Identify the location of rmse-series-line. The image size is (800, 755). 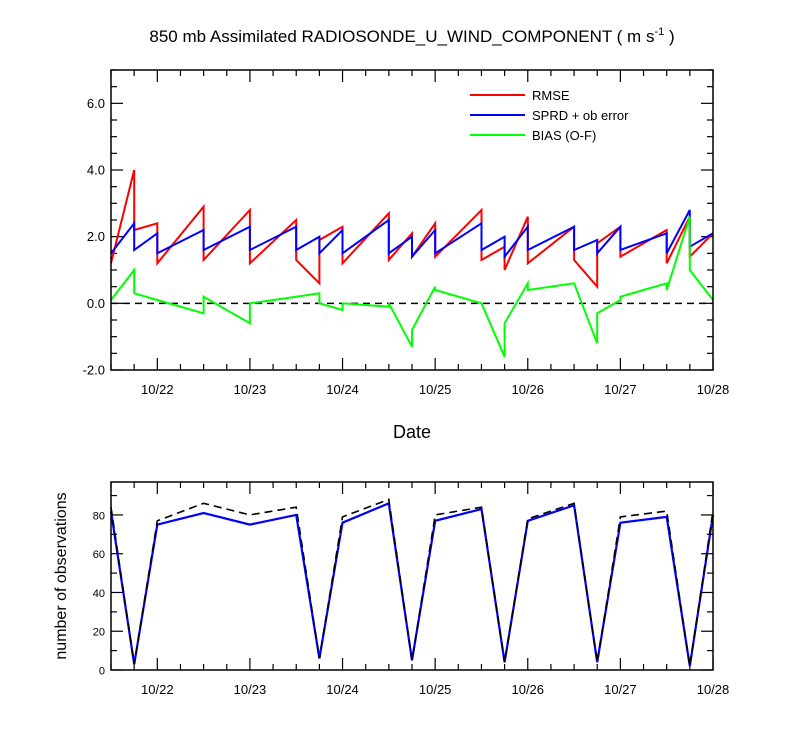
(412, 229).